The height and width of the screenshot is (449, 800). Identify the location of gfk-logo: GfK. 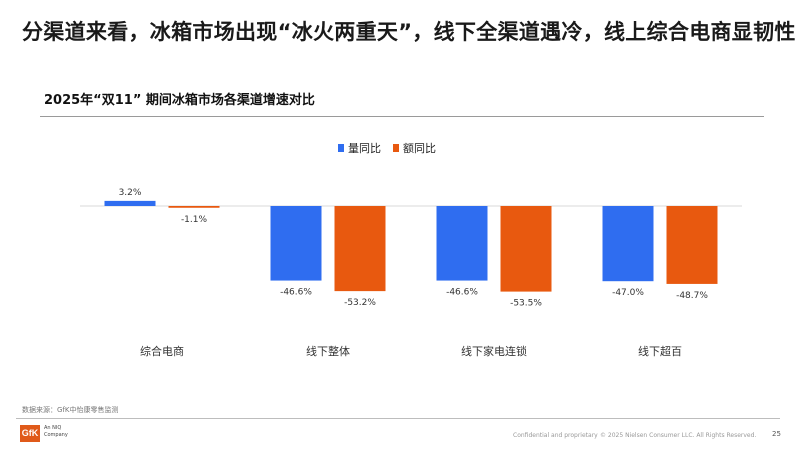
(30, 433).